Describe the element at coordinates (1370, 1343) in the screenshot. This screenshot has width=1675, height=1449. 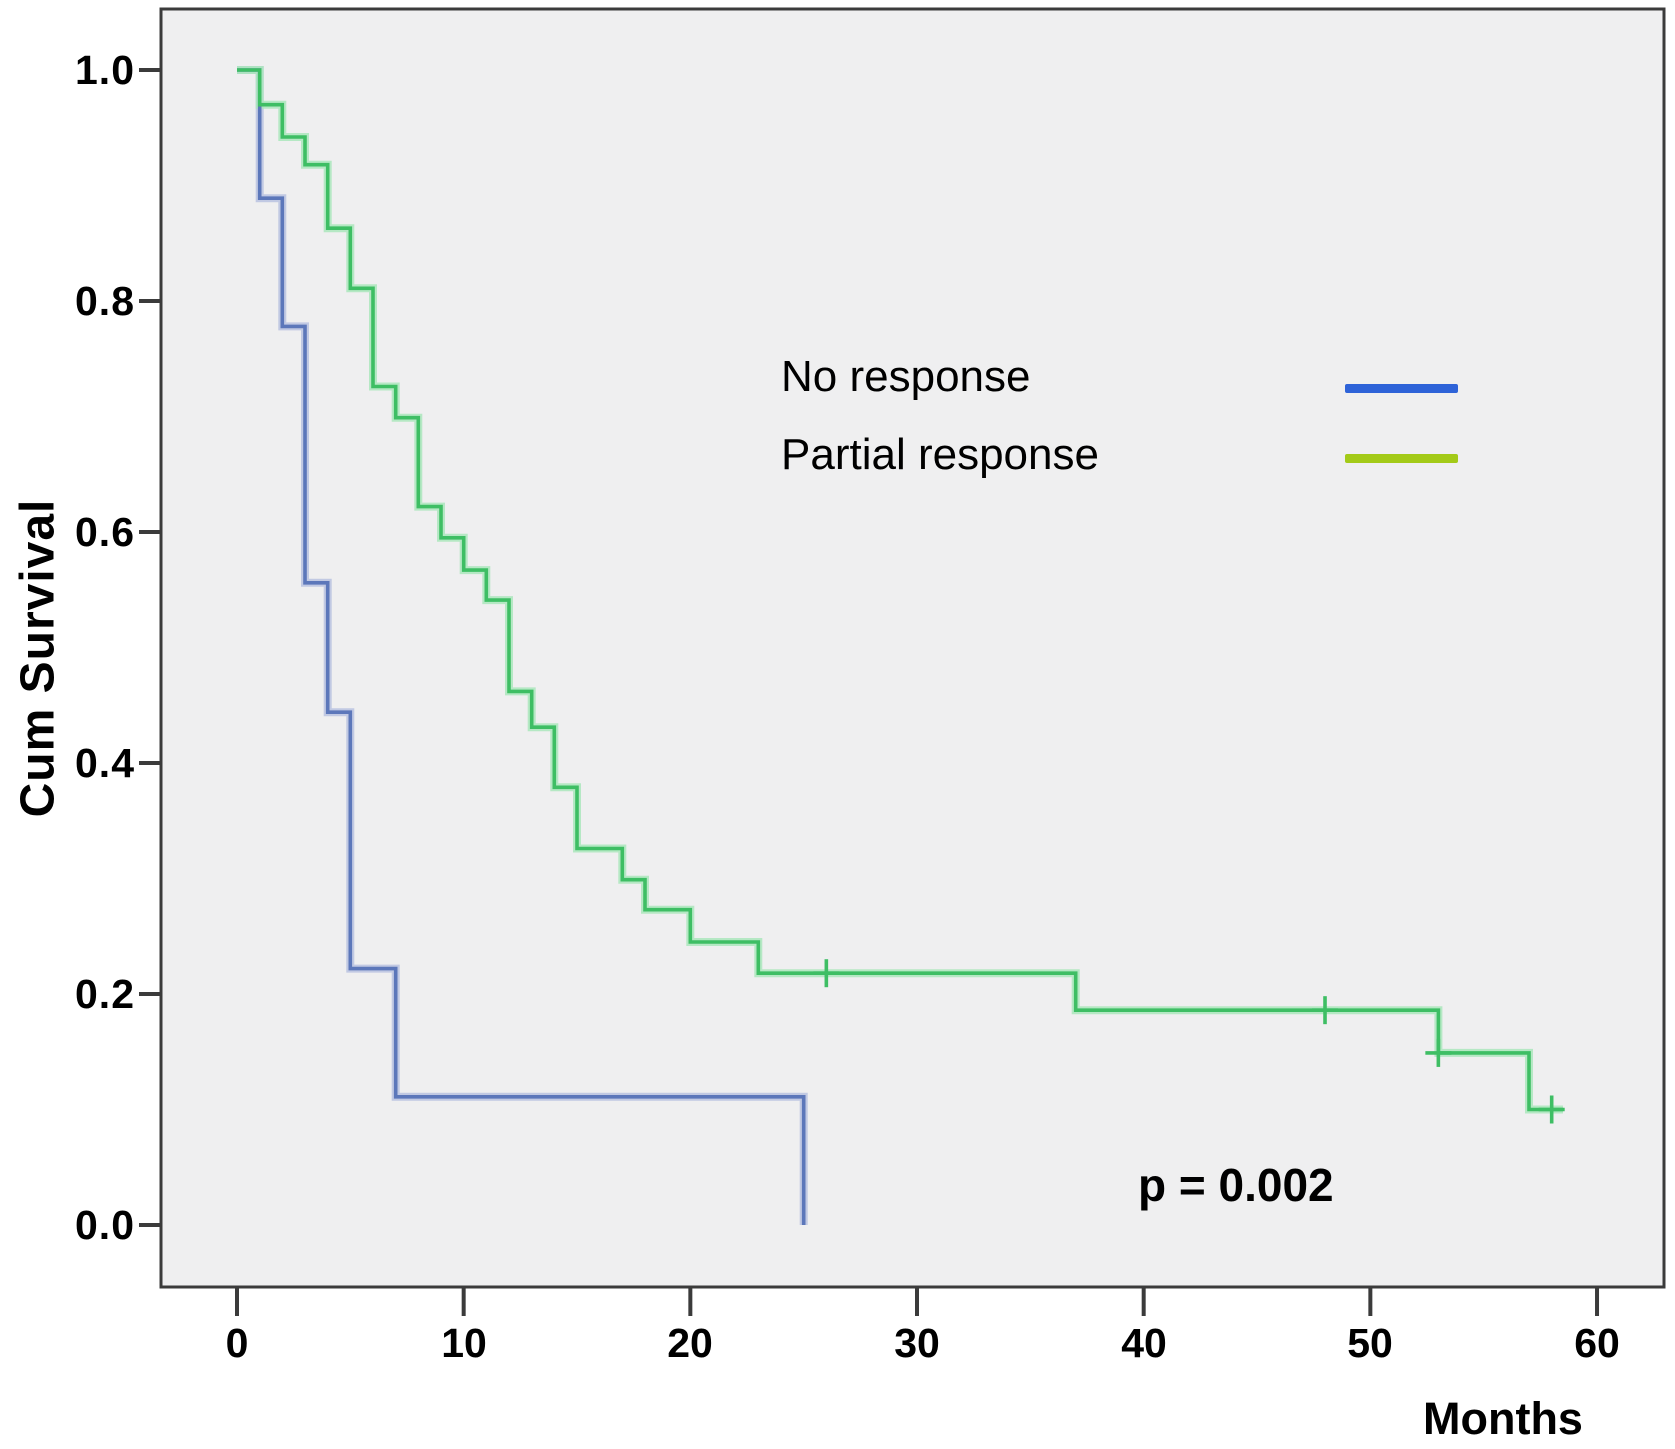
I see `x-tick-label: 50` at that location.